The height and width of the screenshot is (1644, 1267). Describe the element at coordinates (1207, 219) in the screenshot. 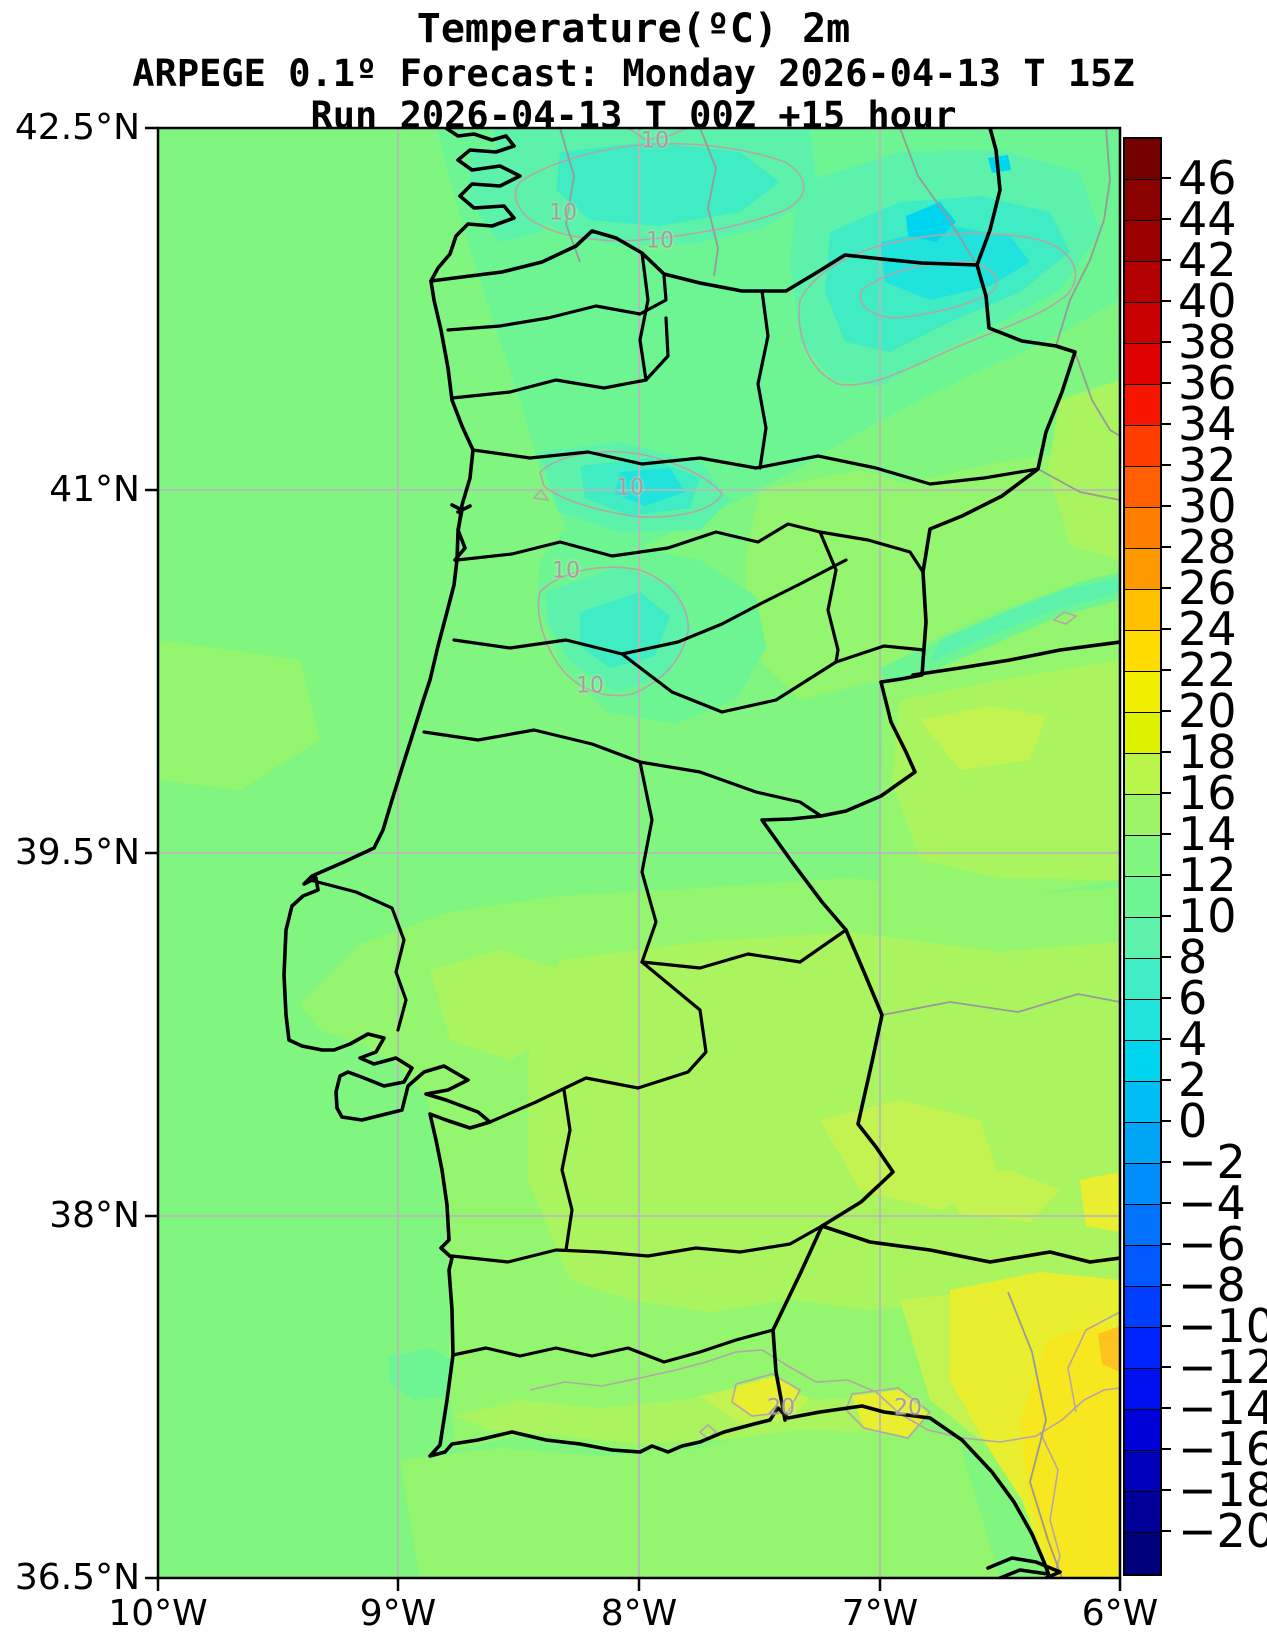

I see `colorbar-label-44: 44` at that location.